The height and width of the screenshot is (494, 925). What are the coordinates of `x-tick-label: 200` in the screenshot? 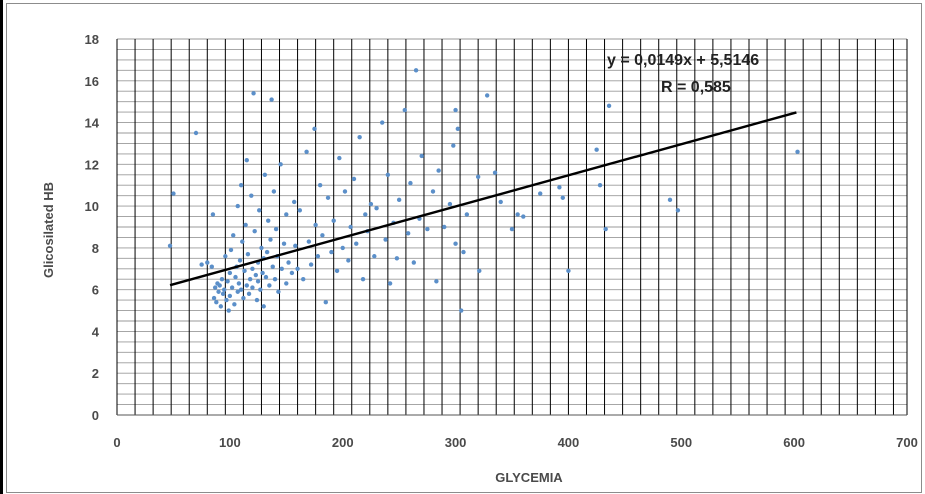 It's located at (343, 442).